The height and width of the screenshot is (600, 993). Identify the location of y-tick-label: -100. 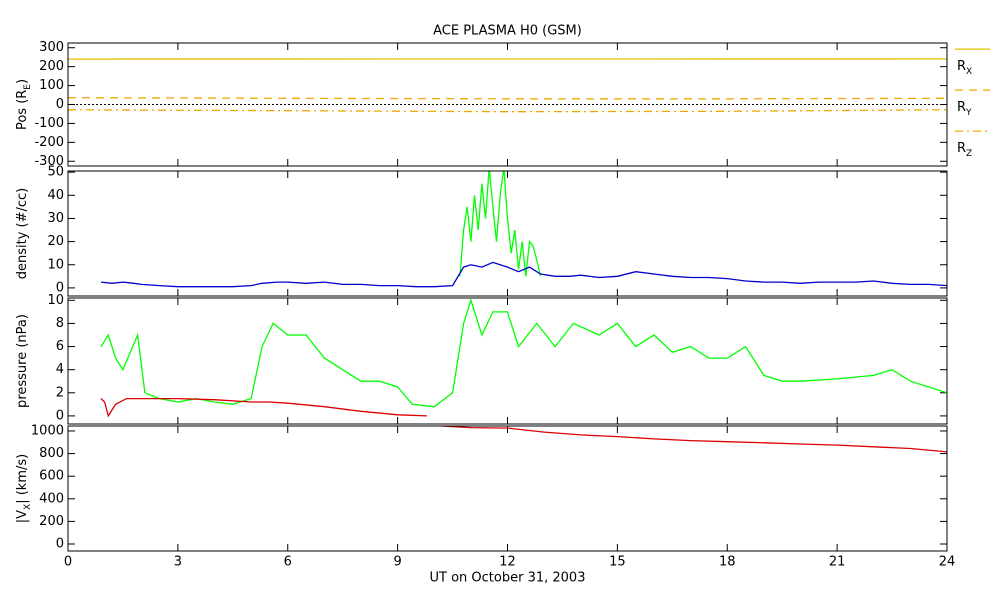
(49, 123).